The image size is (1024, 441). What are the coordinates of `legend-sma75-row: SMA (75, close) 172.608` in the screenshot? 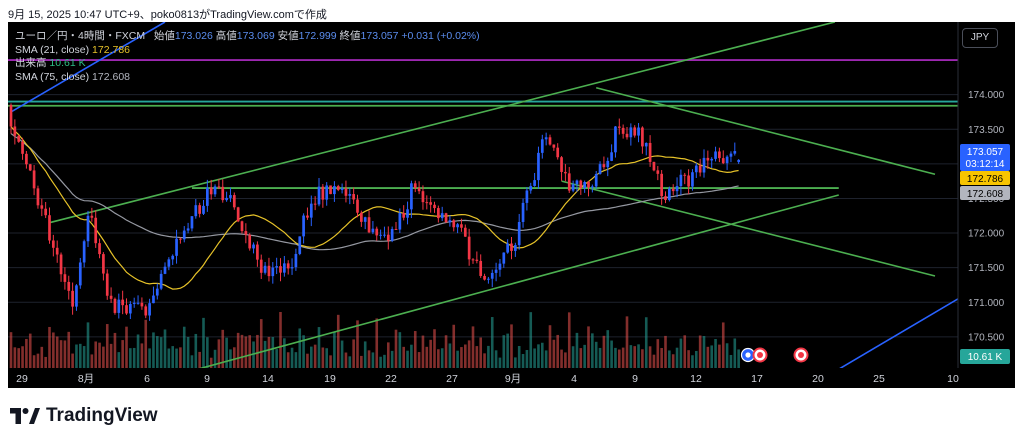 It's located at (247, 78).